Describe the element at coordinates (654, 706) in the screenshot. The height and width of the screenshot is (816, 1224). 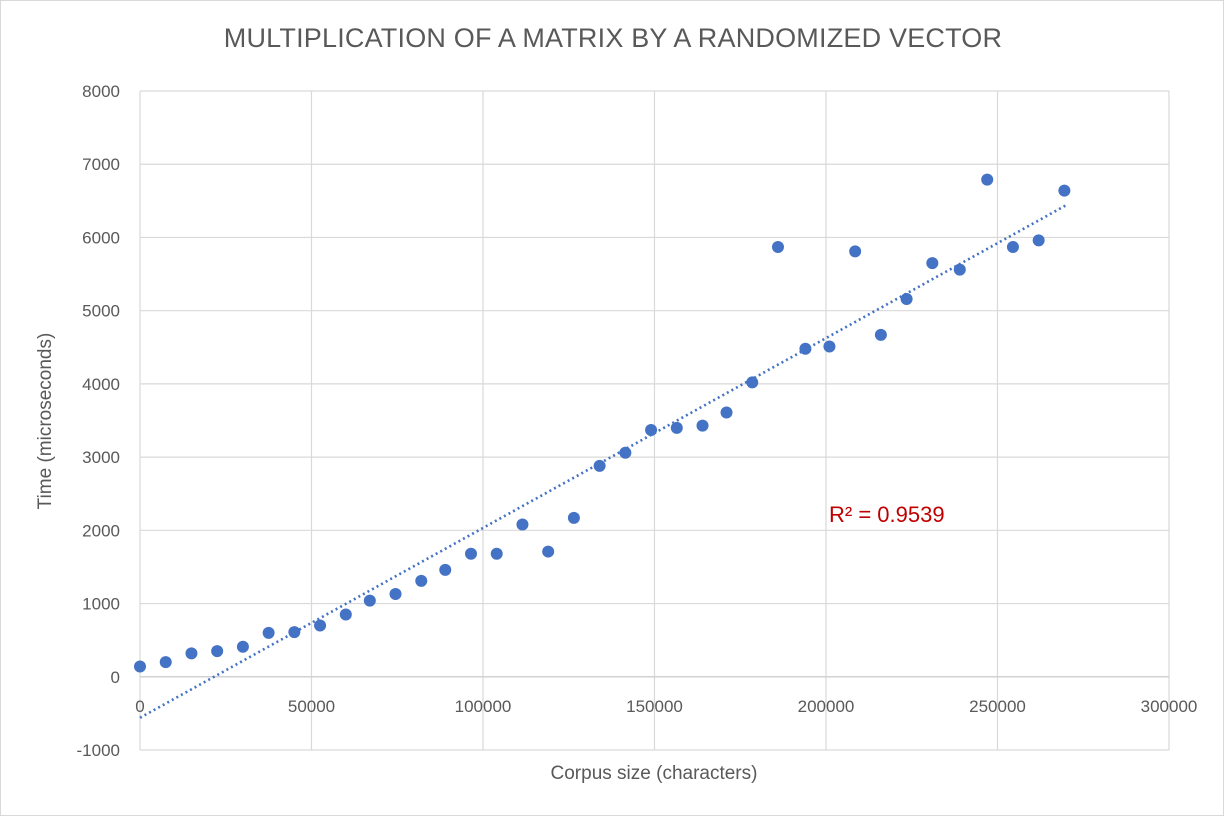
I see `x-tick-label: 150000` at that location.